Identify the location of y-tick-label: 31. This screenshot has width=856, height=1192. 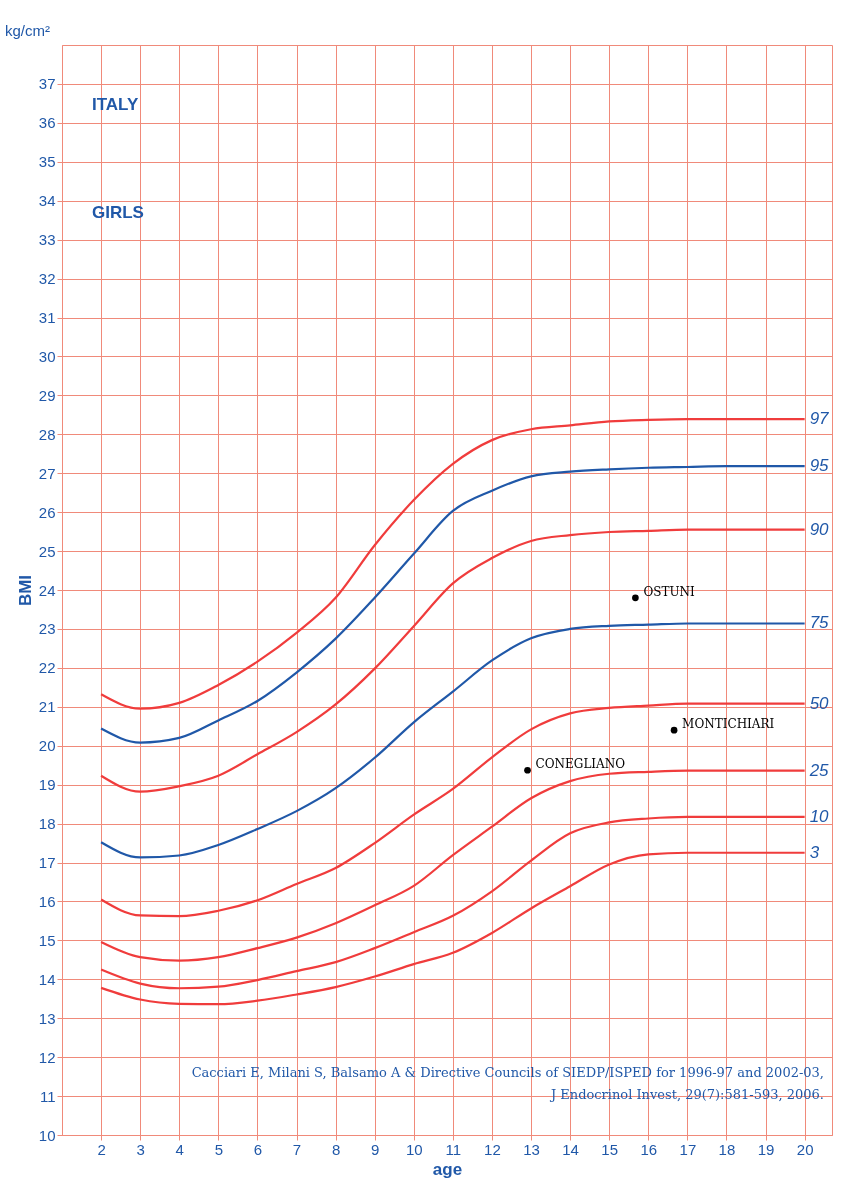
(47, 317).